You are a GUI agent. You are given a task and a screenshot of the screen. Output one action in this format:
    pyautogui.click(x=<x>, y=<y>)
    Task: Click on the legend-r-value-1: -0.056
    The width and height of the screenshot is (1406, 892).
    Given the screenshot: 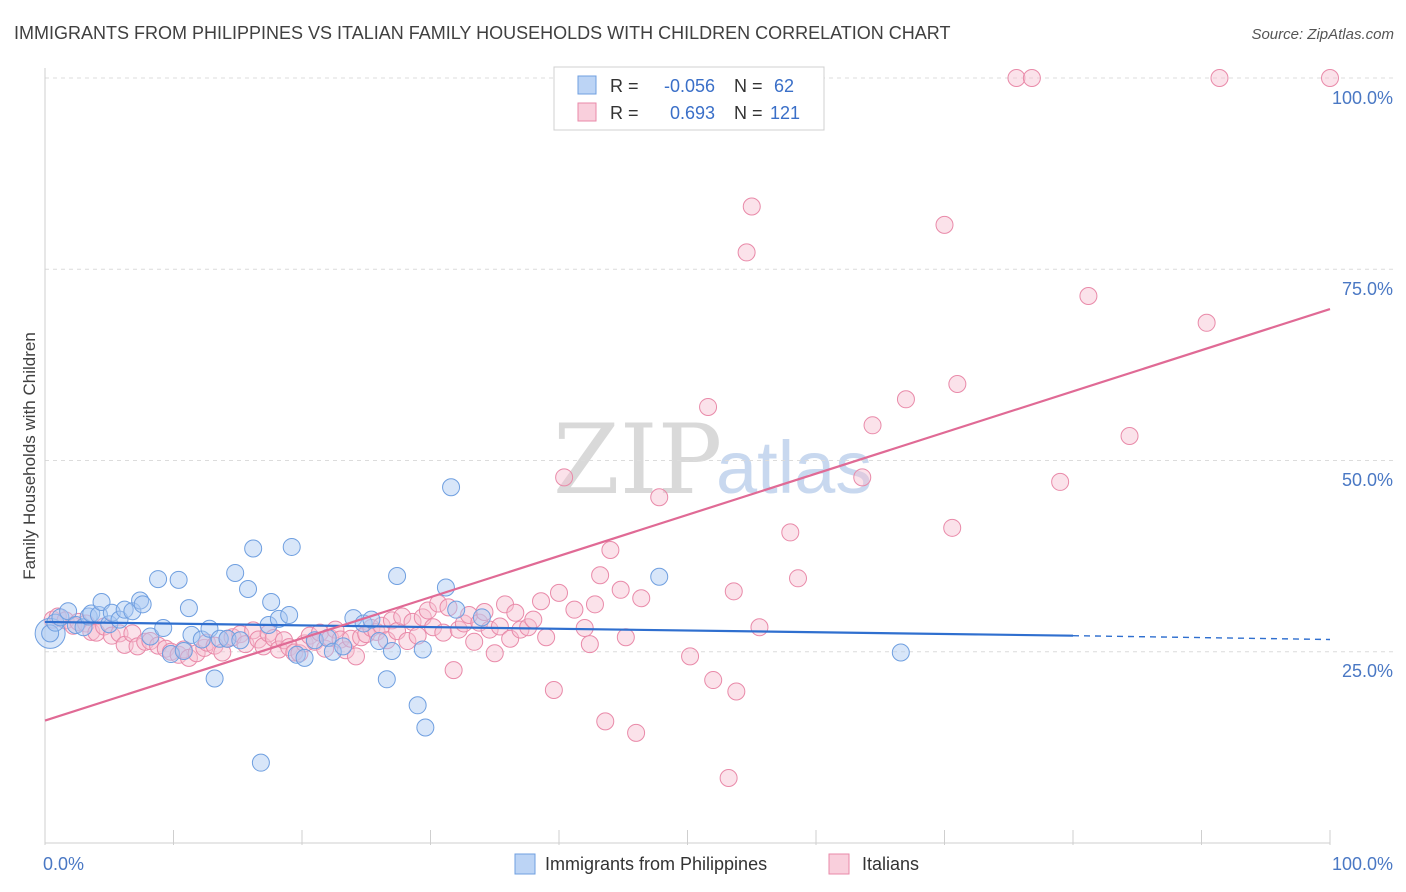 What is the action you would take?
    pyautogui.click(x=689, y=86)
    